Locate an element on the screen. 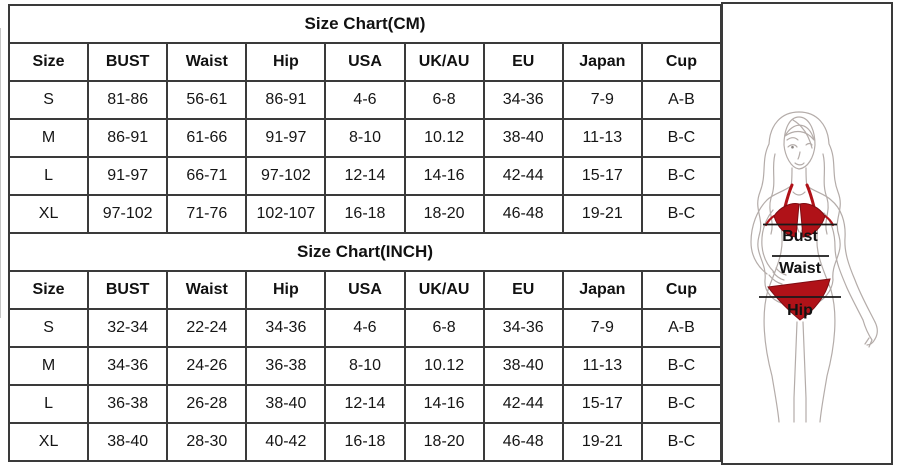 The height and width of the screenshot is (475, 900). value-cell: 32-34 is located at coordinates (128, 328).